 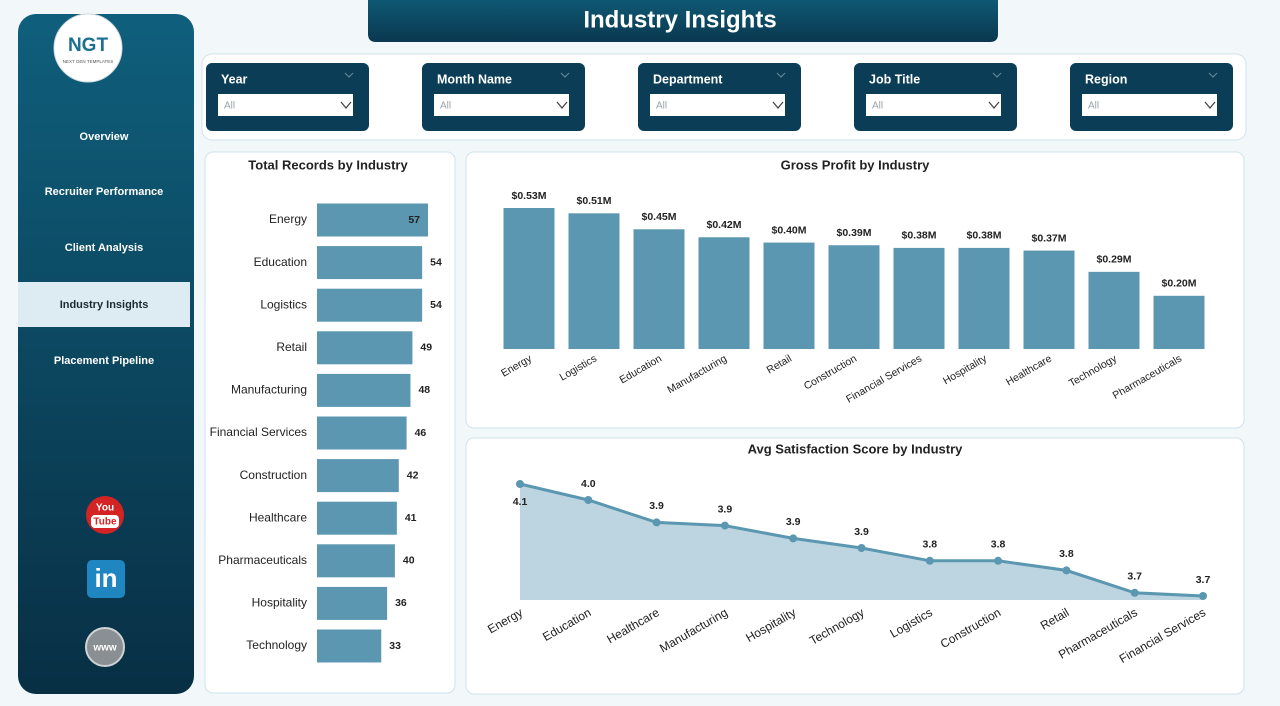 I want to click on nav-item: Overview, so click(x=104, y=137).